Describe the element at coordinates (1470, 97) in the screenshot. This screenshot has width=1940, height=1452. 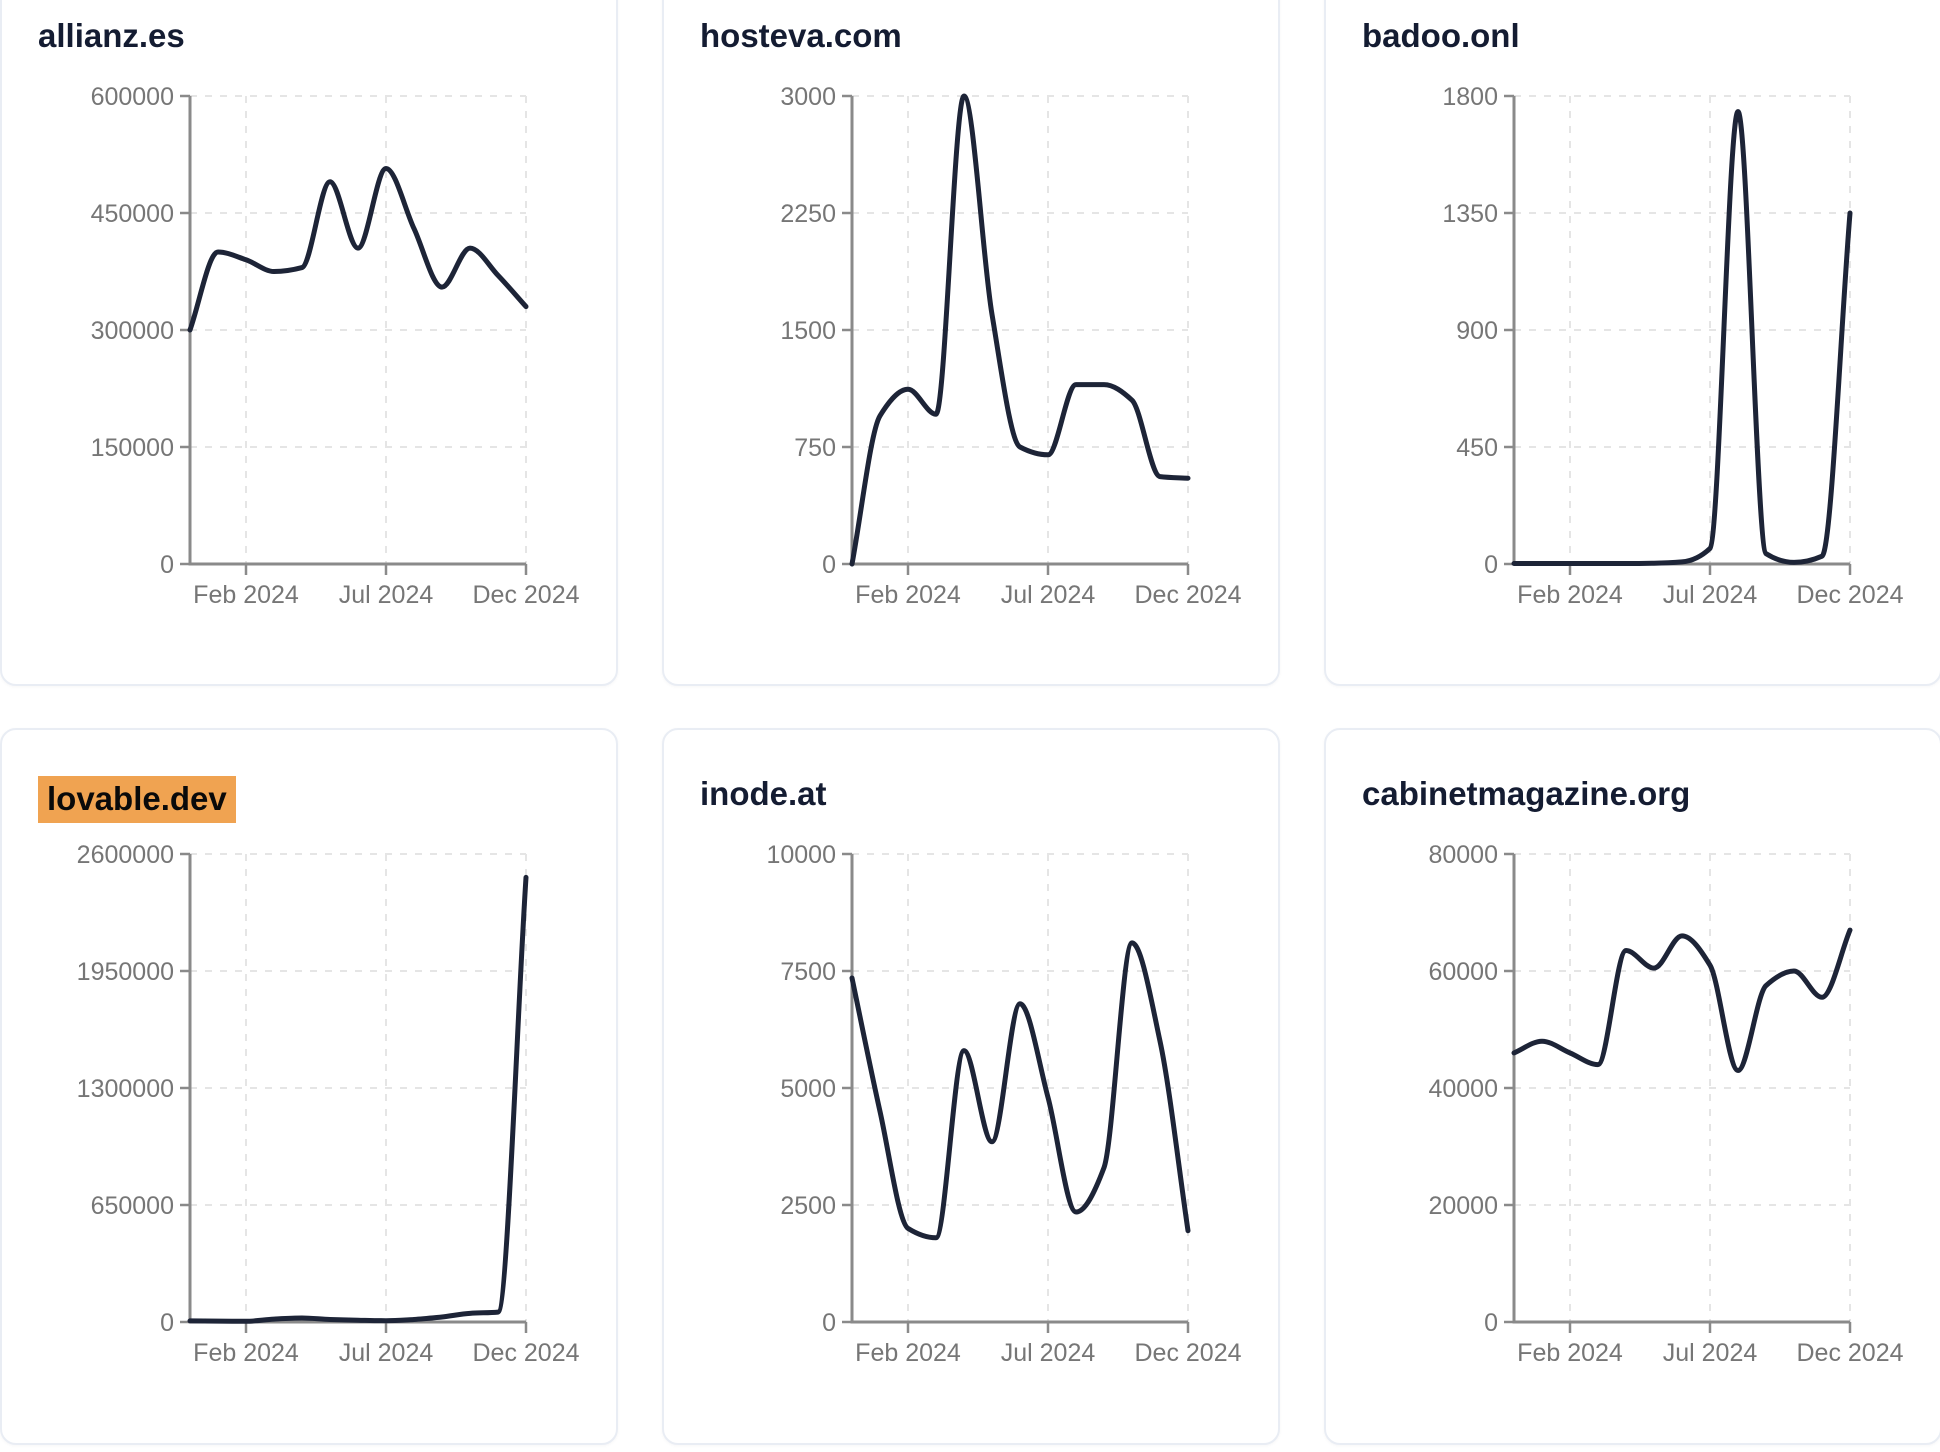
I see `svg-text: 1800` at that location.